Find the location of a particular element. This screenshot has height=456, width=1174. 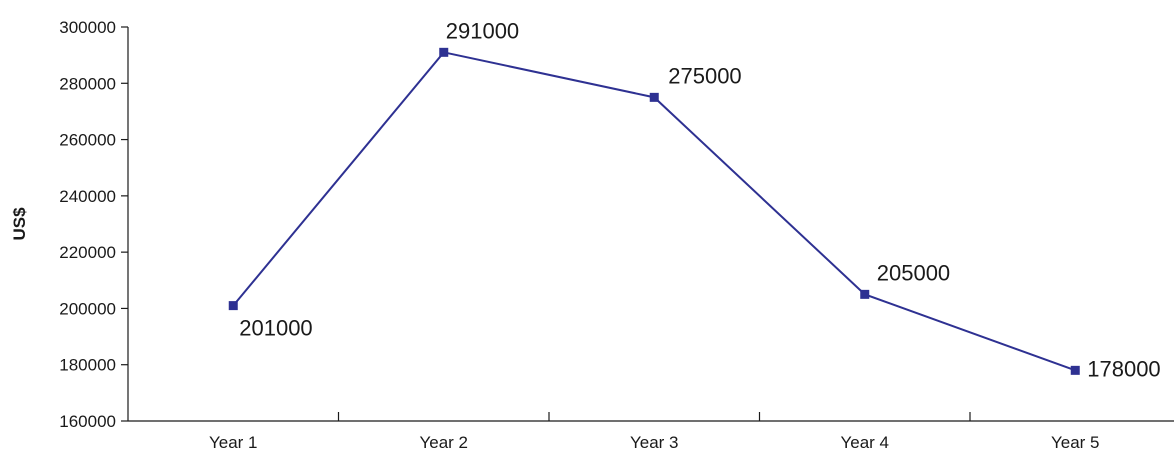

x-tick-label: Year 2 is located at coordinates (443, 442).